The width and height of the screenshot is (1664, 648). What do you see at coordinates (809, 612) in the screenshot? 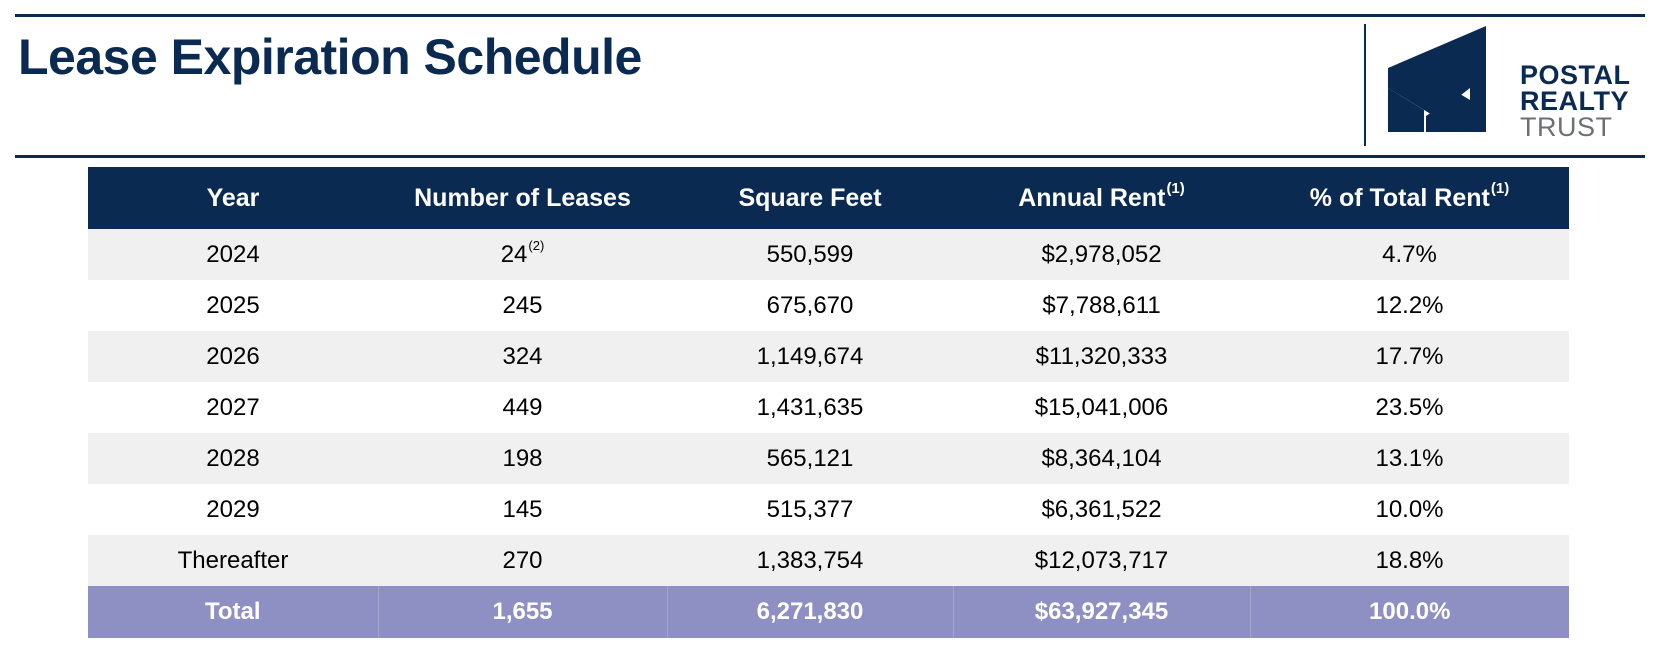
I see `total-square-feet: 6,271,830` at bounding box center [809, 612].